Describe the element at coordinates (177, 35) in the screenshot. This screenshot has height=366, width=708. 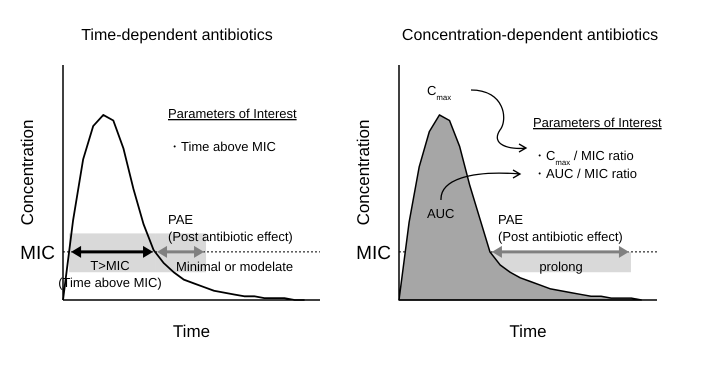
I see `chart-title: Time-dependent antibiotics` at that location.